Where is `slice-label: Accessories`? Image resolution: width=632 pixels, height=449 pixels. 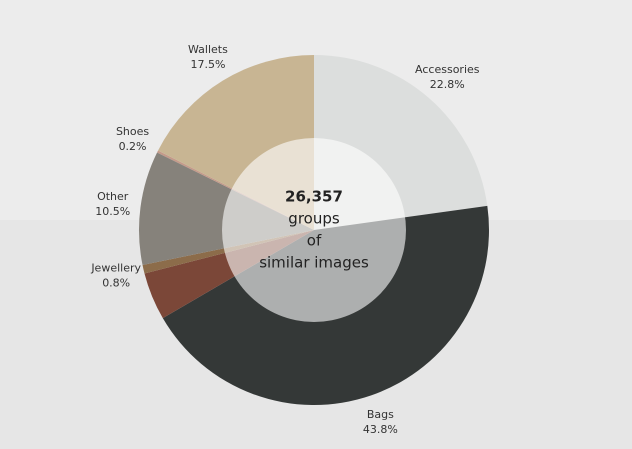 slice-label: Accessories is located at coordinates (447, 69).